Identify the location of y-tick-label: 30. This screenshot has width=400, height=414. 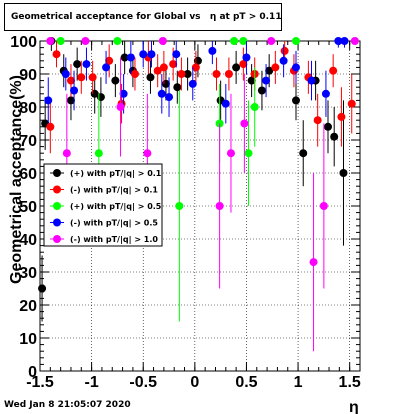
(28, 273).